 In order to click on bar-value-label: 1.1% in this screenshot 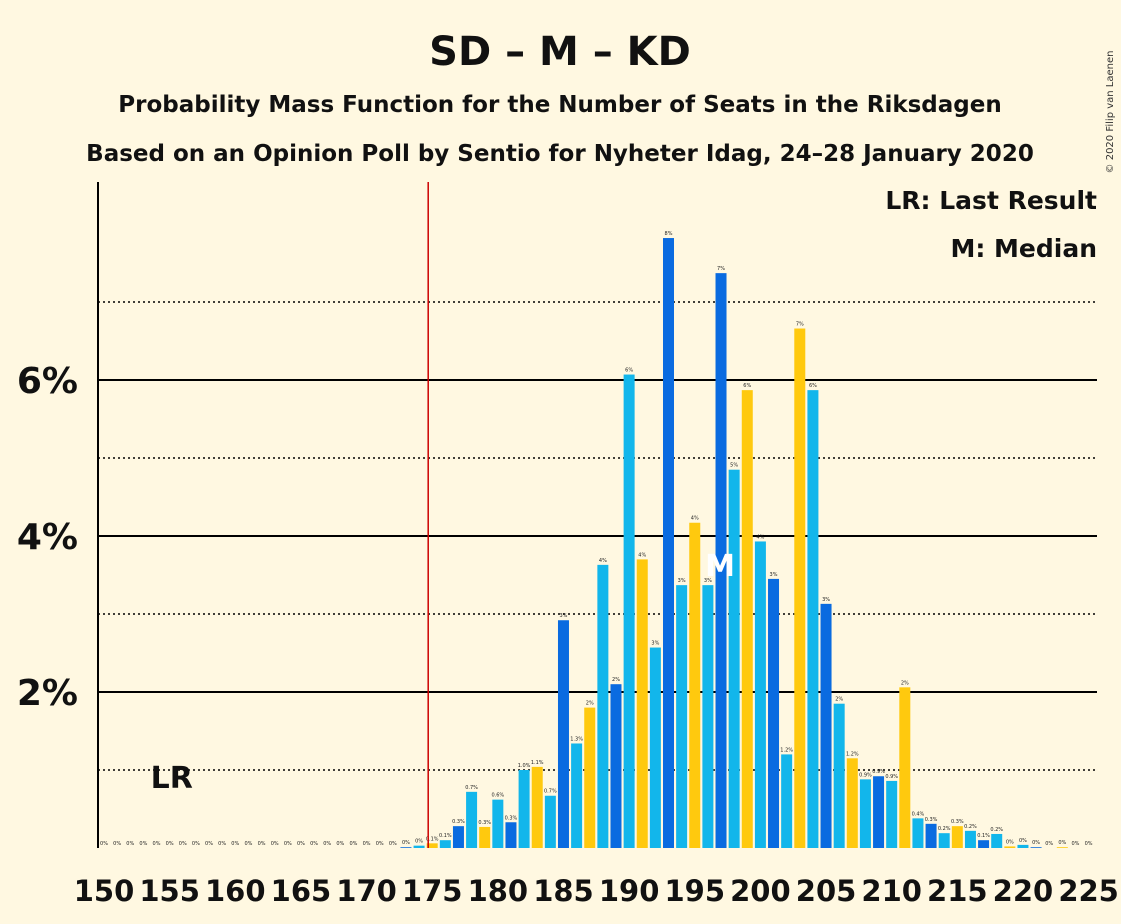, I will do `click(537, 763)`.